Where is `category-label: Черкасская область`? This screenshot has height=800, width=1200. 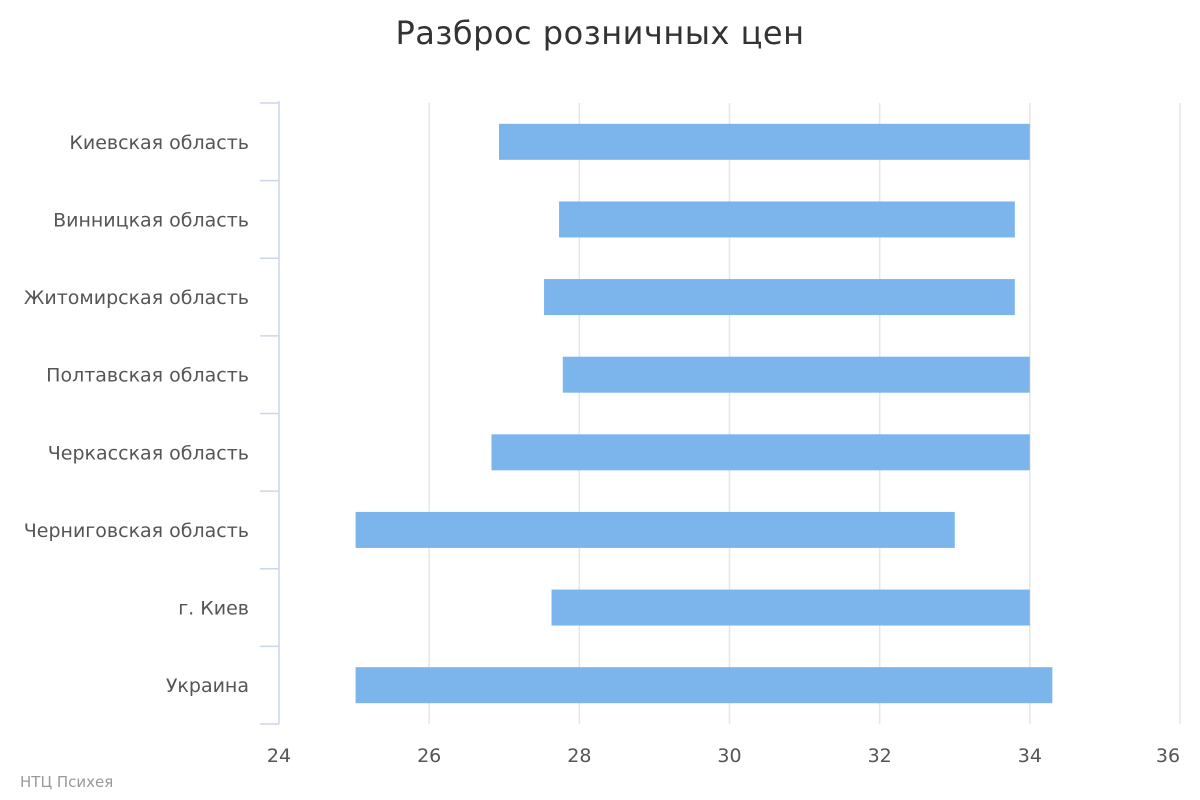 category-label: Черкасская область is located at coordinates (148, 453).